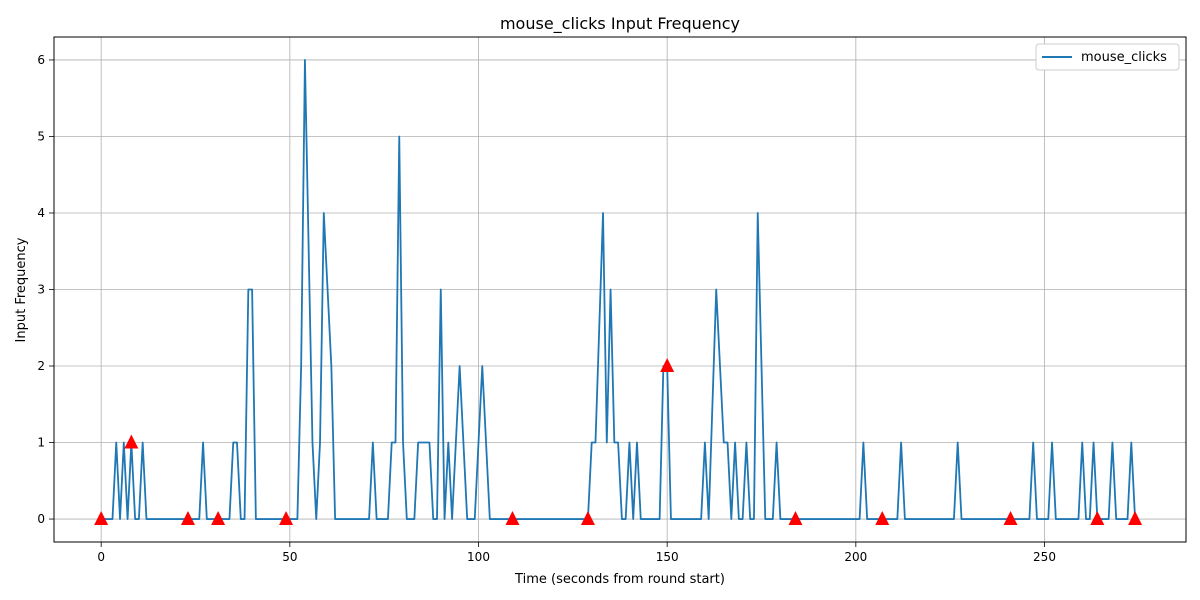 Image resolution: width=1200 pixels, height=600 pixels. I want to click on y-axis-label: Input Frequency, so click(21, 289).